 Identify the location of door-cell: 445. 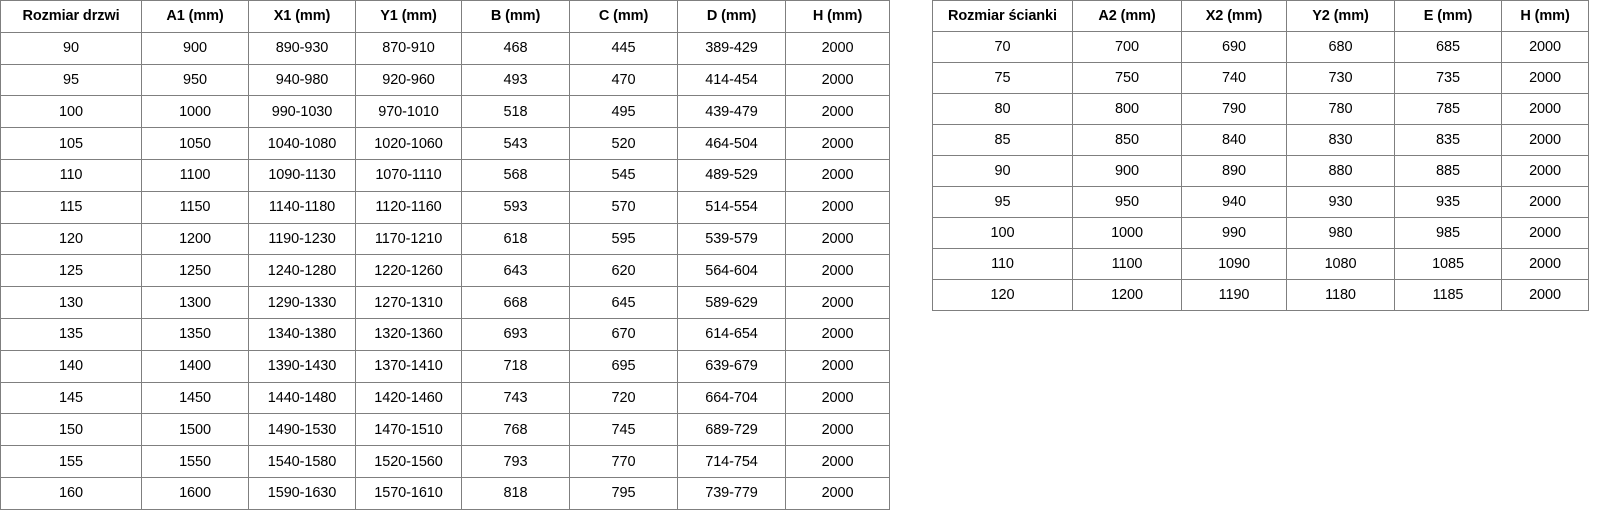
(623, 48).